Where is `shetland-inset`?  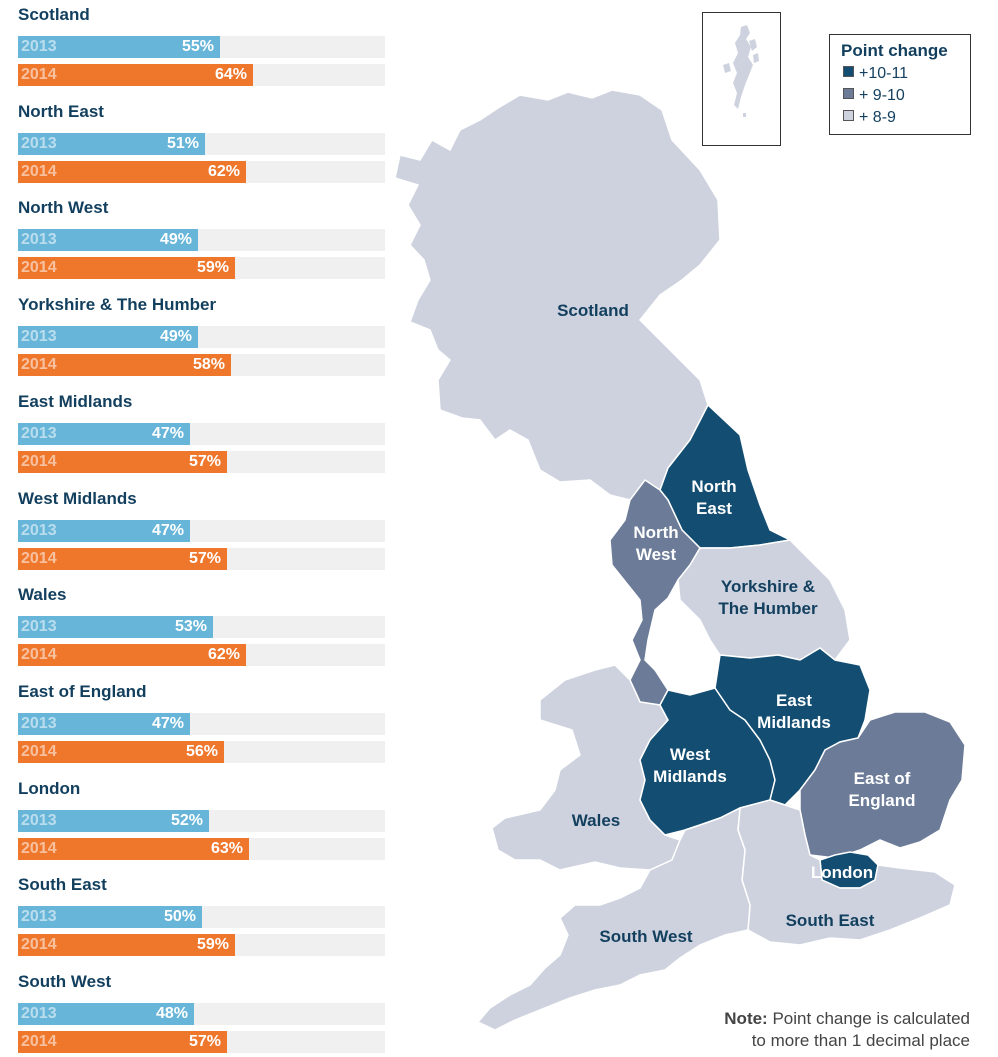 shetland-inset is located at coordinates (741, 79).